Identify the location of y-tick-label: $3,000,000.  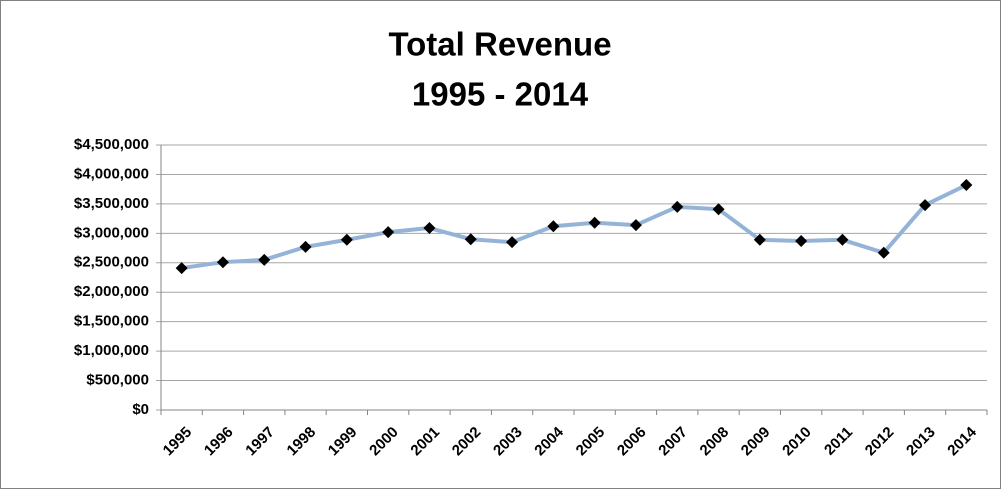
(111, 232).